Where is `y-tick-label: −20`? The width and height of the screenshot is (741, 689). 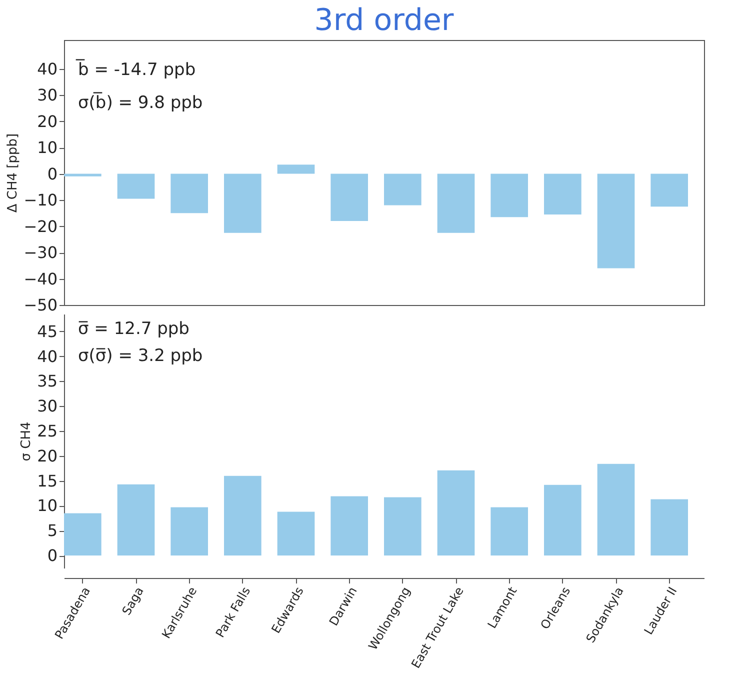 y-tick-label: −20 is located at coordinates (41, 226).